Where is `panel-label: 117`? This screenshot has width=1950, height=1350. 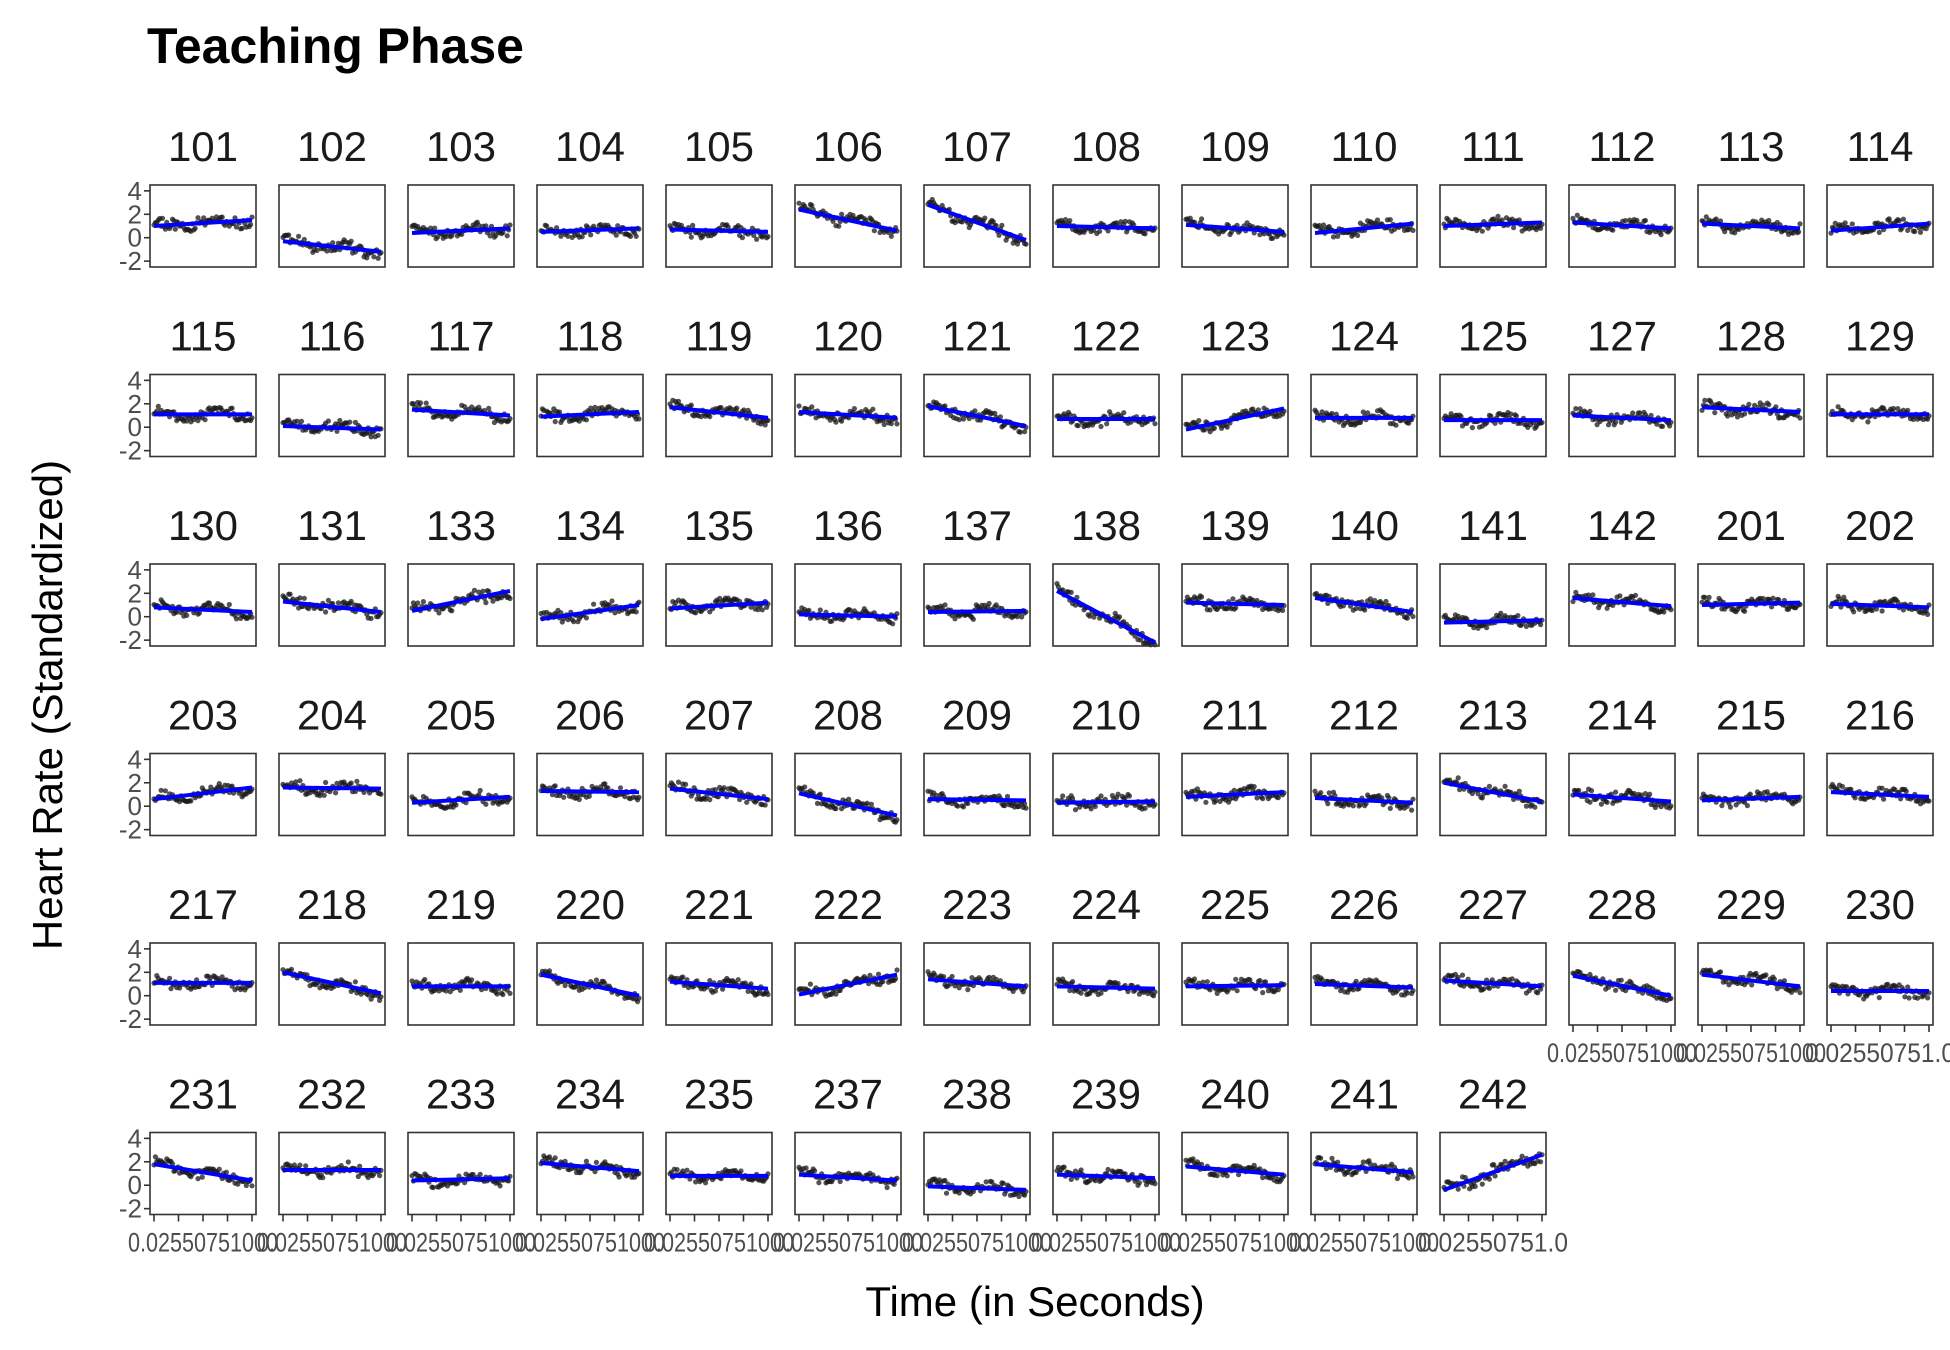 panel-label: 117 is located at coordinates (461, 336).